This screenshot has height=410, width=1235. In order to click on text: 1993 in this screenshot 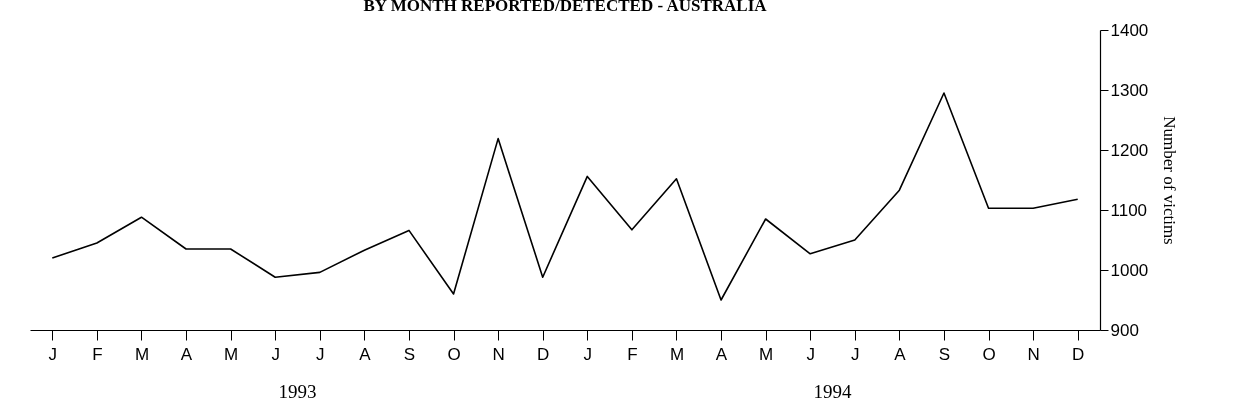, I will do `click(297, 391)`.